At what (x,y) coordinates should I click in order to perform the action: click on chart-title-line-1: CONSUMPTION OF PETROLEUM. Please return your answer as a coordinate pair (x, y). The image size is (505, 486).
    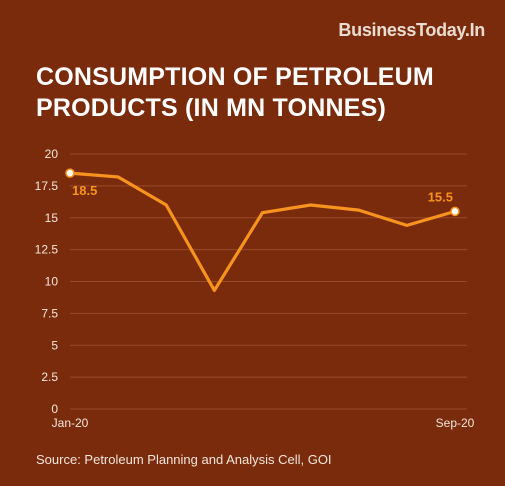
    Looking at the image, I should click on (235, 77).